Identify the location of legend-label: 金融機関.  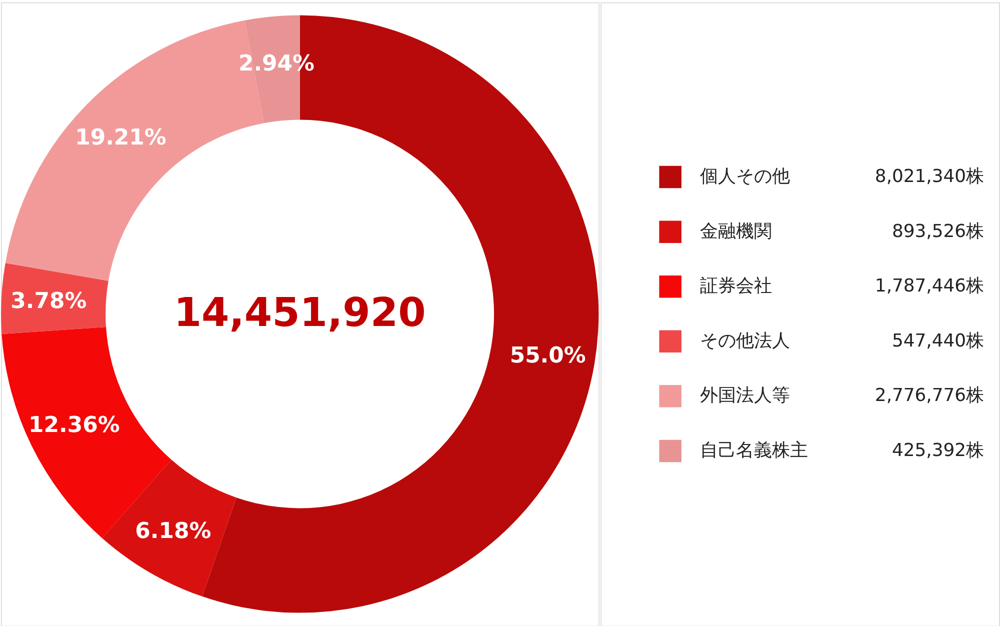
(736, 231).